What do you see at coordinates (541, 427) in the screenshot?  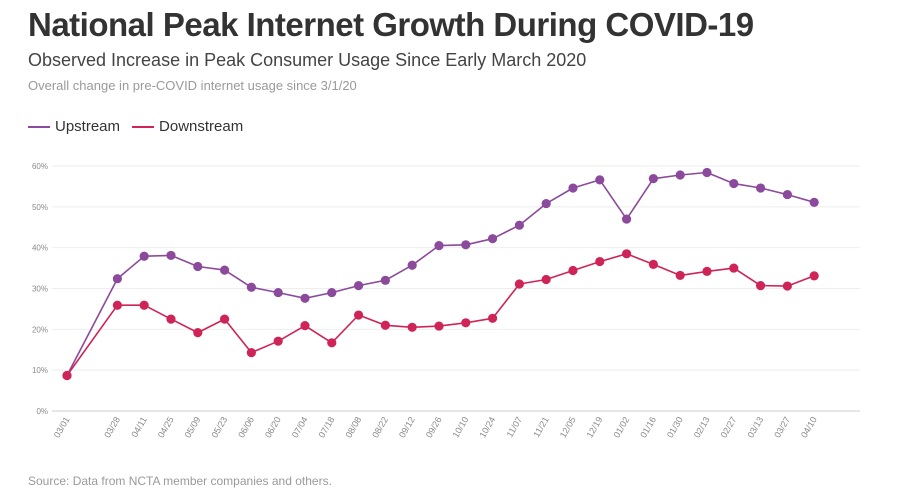 I see `x-tick-label: 11/21` at bounding box center [541, 427].